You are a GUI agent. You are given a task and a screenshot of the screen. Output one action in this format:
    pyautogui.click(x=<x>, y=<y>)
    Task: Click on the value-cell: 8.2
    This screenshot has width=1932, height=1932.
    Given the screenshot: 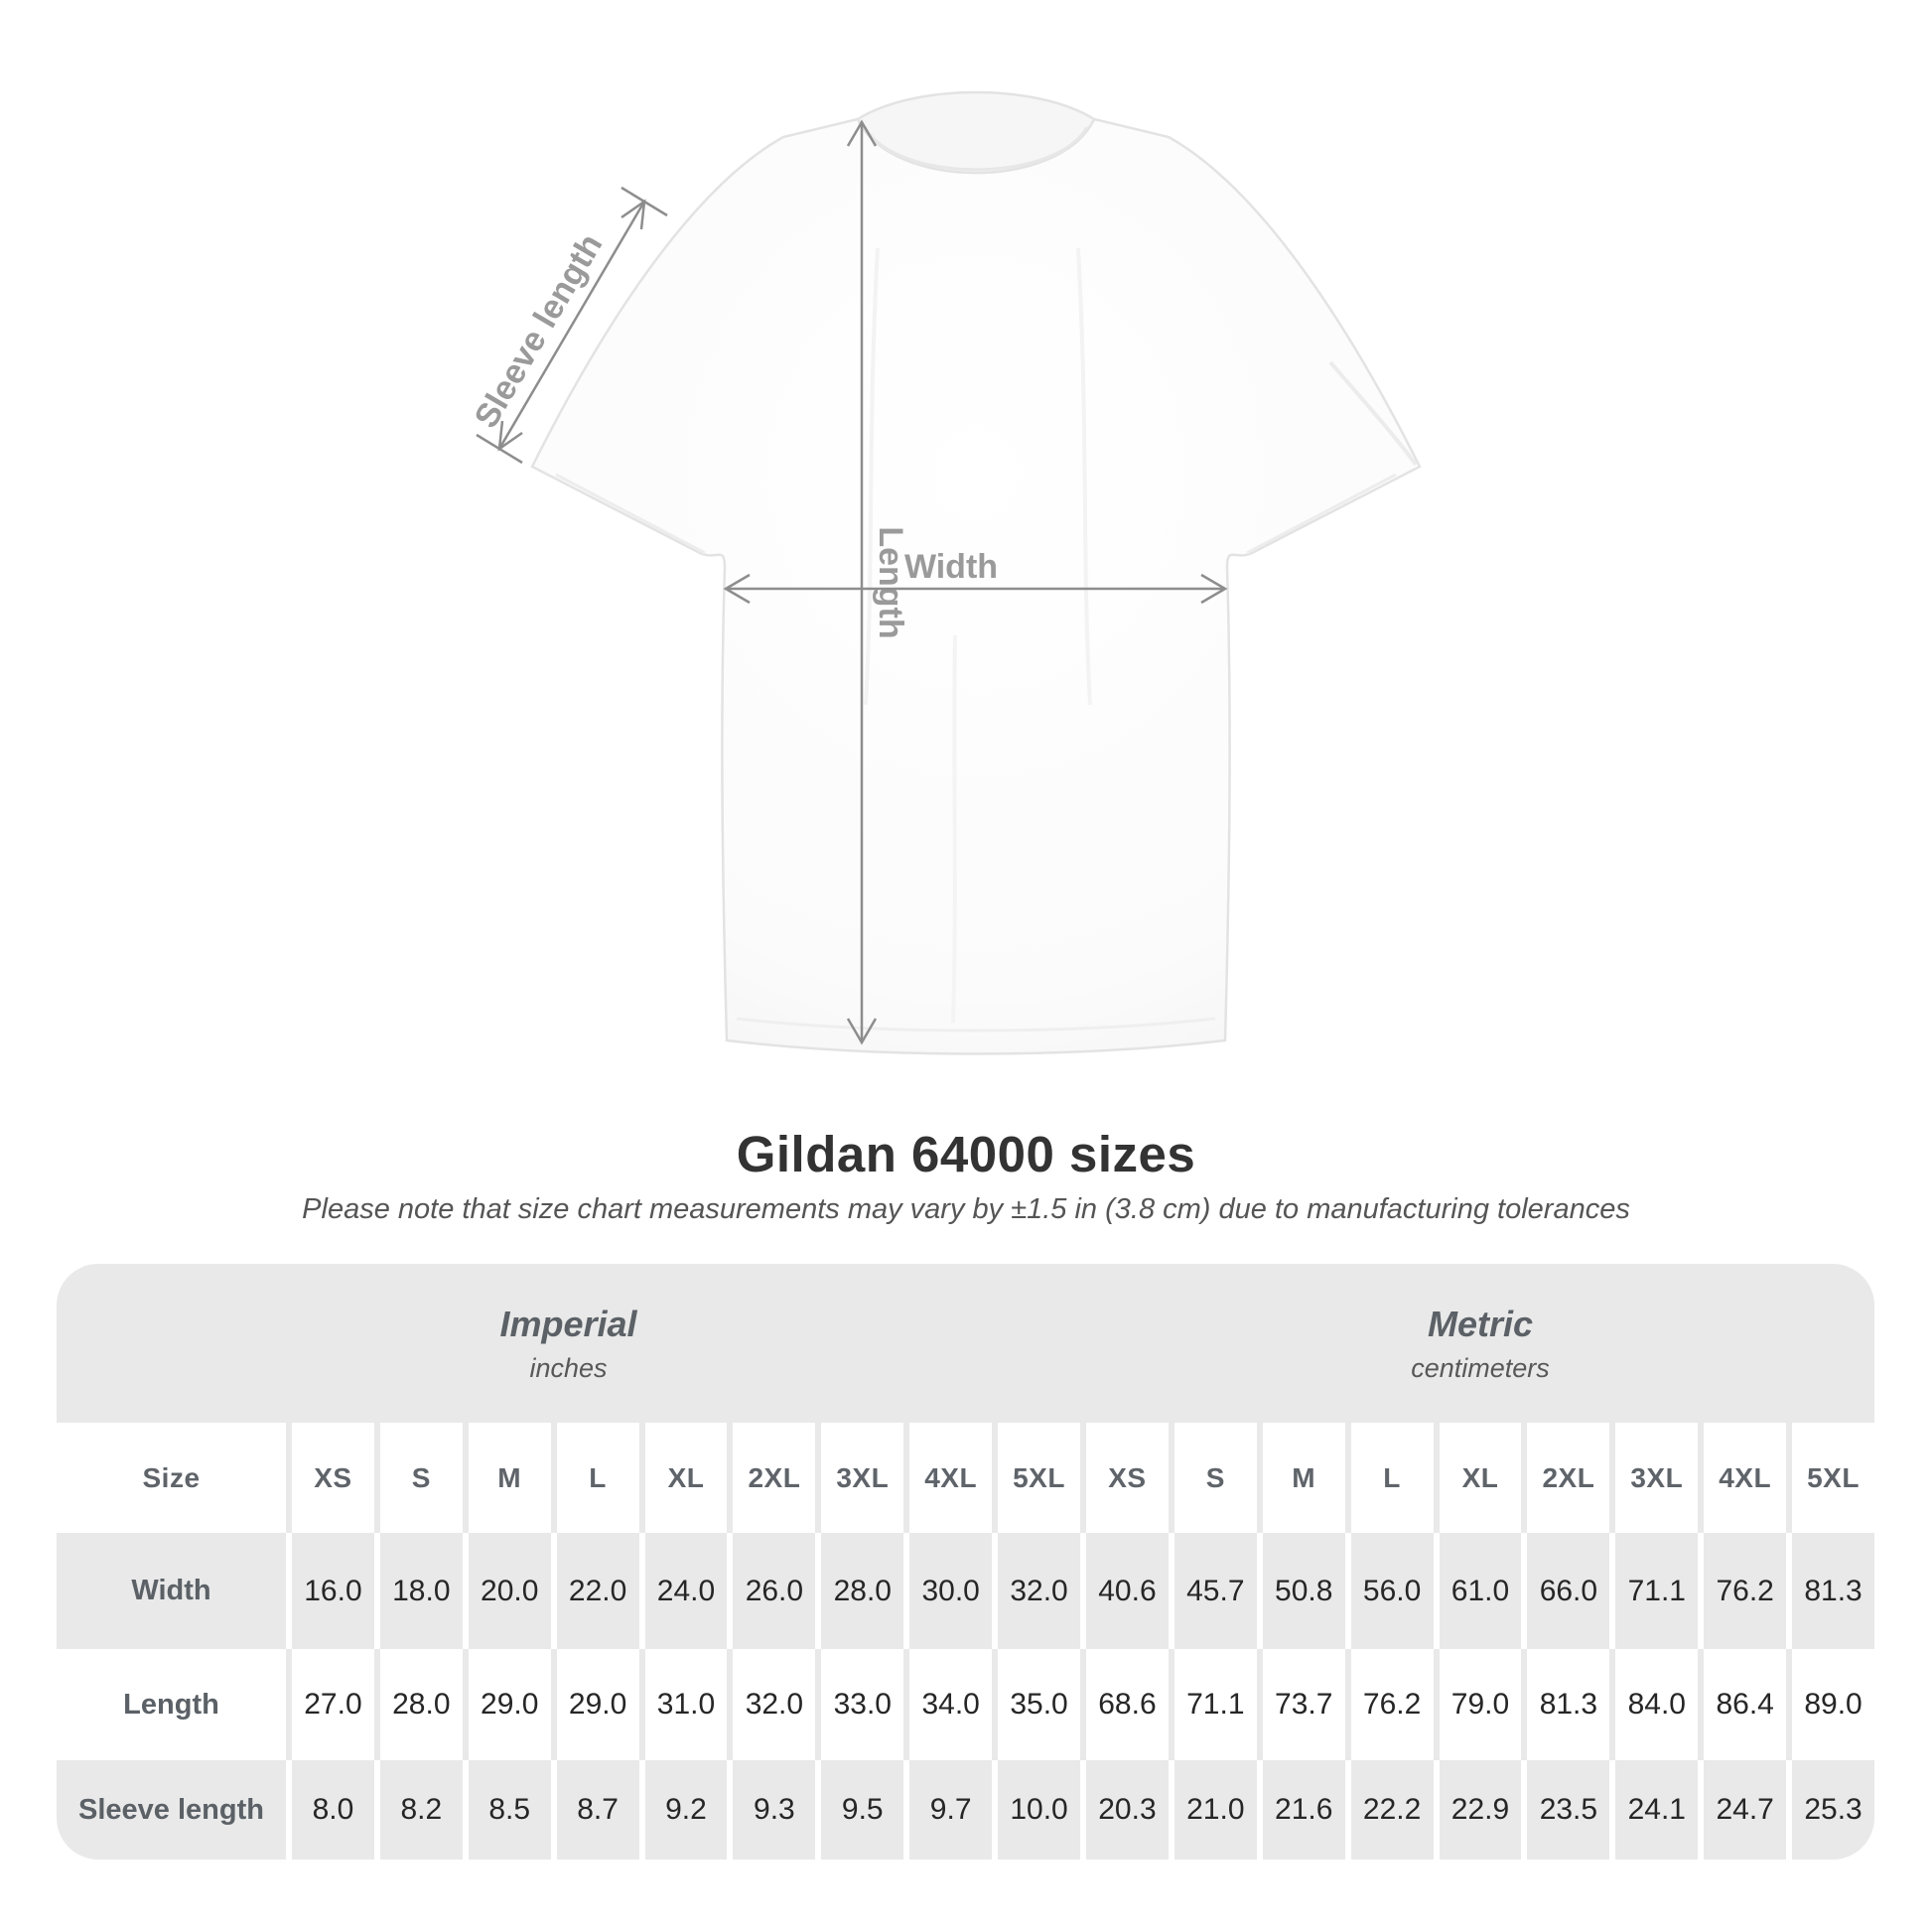 What is the action you would take?
    pyautogui.click(x=421, y=1810)
    